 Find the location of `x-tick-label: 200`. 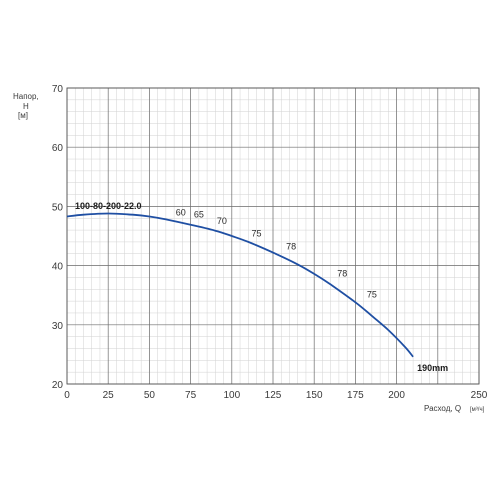

x-tick-label: 200 is located at coordinates (396, 395).